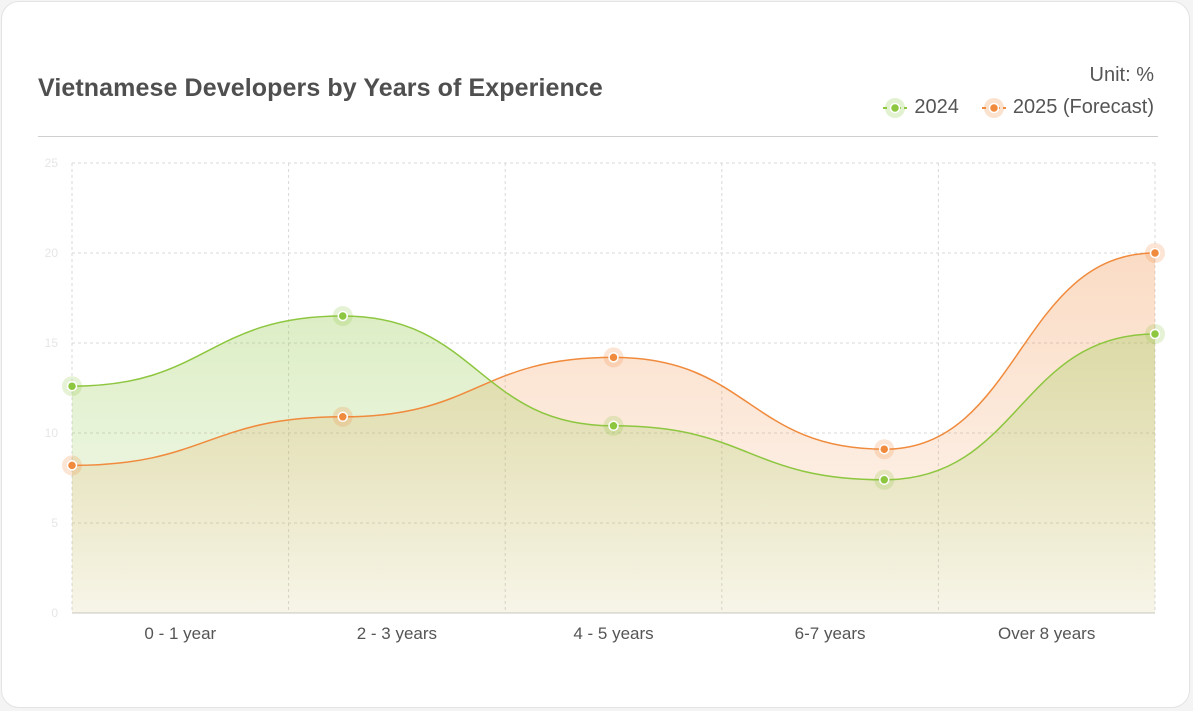  I want to click on legend-swatch-2024, so click(895, 107).